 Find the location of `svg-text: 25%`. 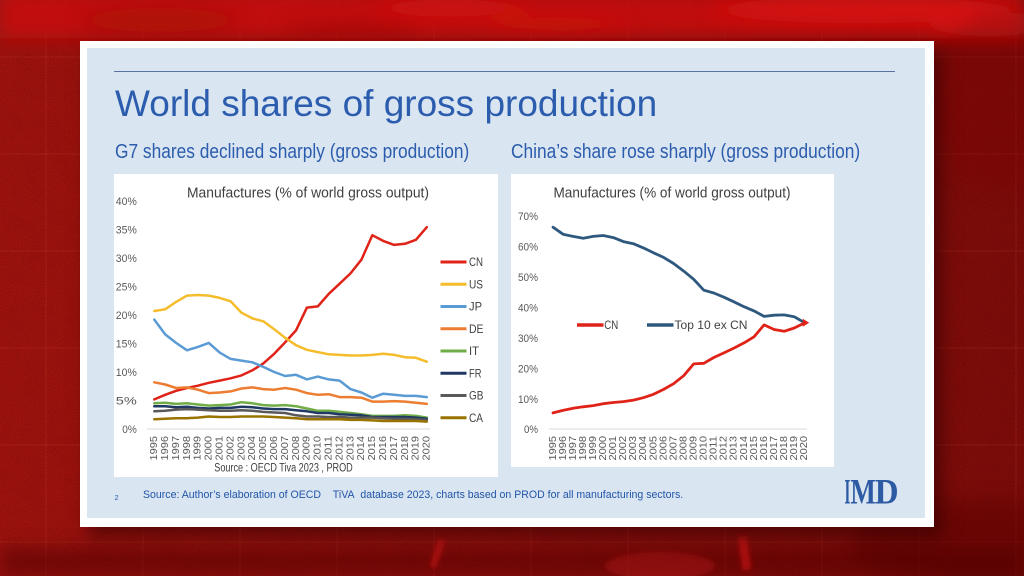

svg-text: 25% is located at coordinates (126, 288).